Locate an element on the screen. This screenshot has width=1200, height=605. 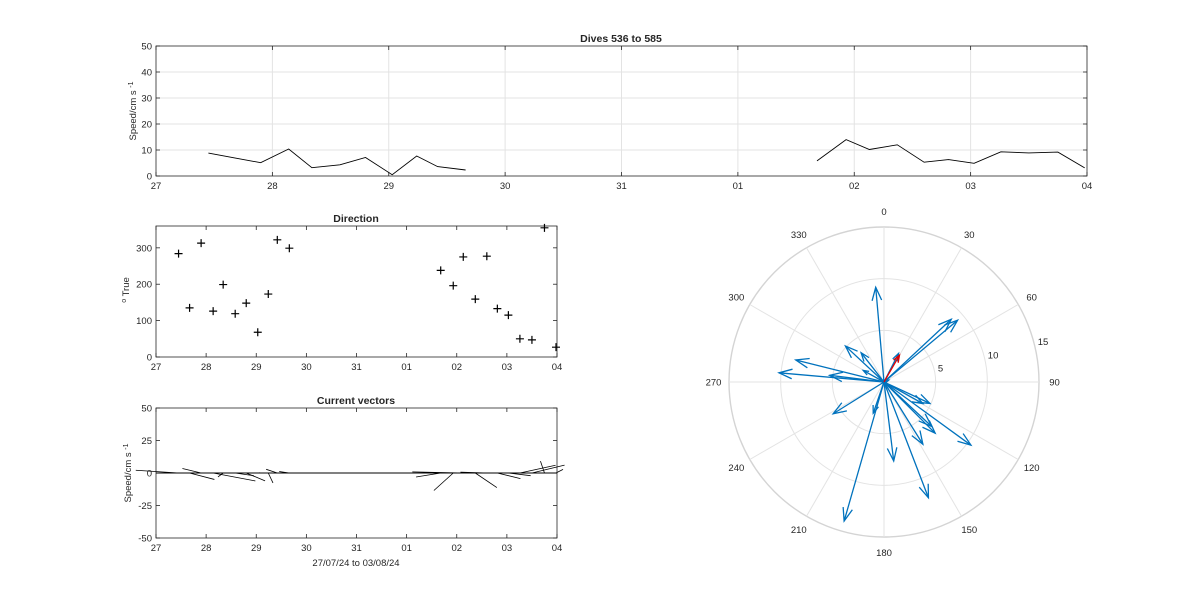
mean-compass-arrow is located at coordinates (892, 368).